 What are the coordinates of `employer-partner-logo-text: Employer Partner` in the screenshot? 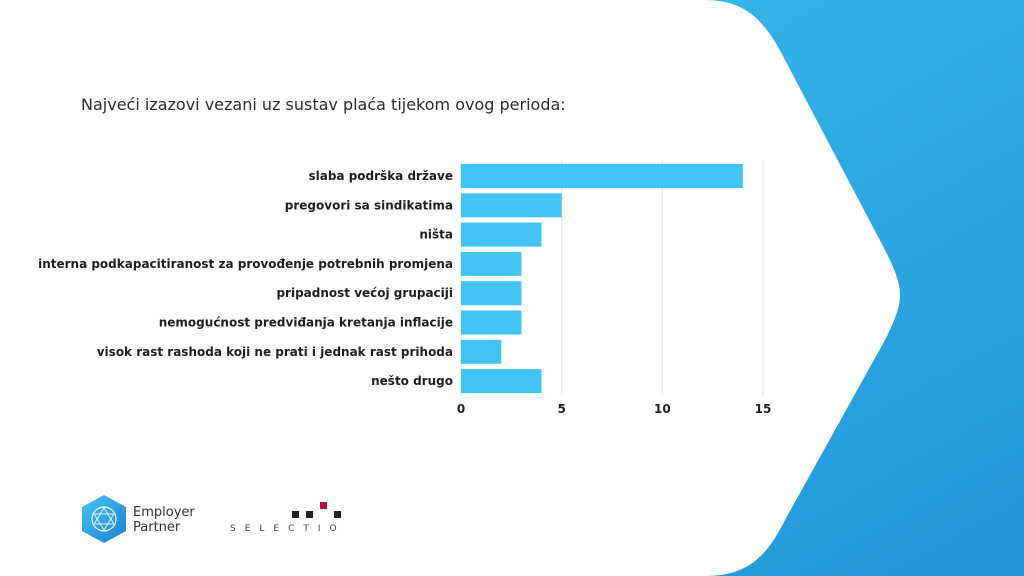 It's located at (164, 520).